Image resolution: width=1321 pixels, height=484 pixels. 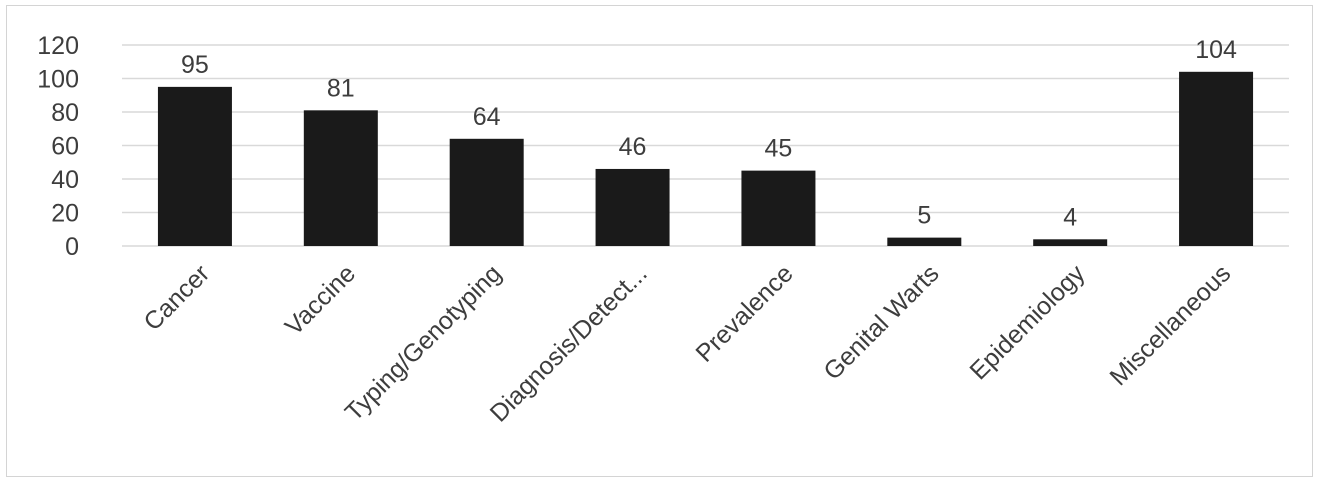 What do you see at coordinates (58, 46) in the screenshot?
I see `y-tick-label: 120` at bounding box center [58, 46].